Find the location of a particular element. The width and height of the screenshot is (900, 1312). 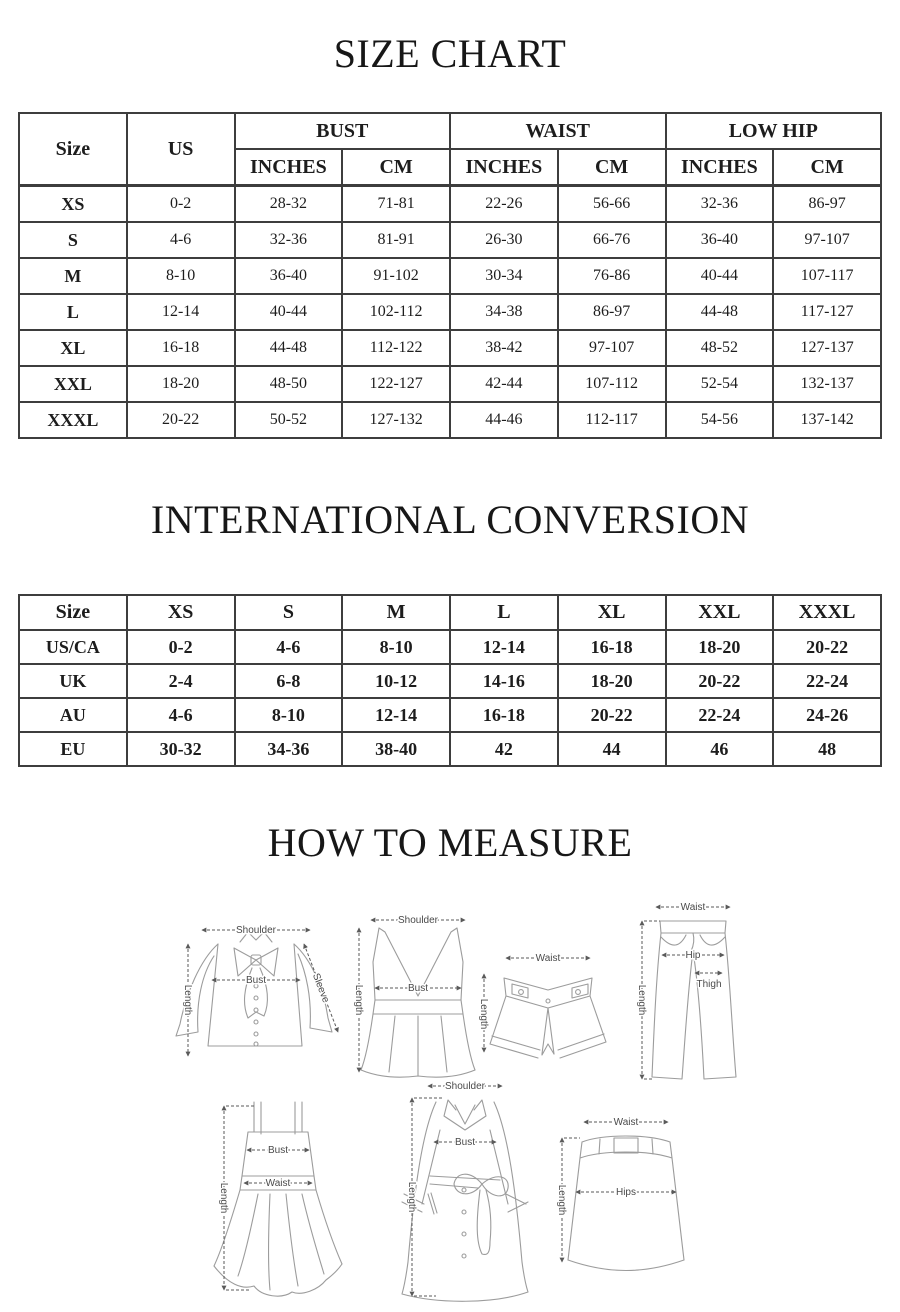

value-cell: 26-30 is located at coordinates (504, 240).